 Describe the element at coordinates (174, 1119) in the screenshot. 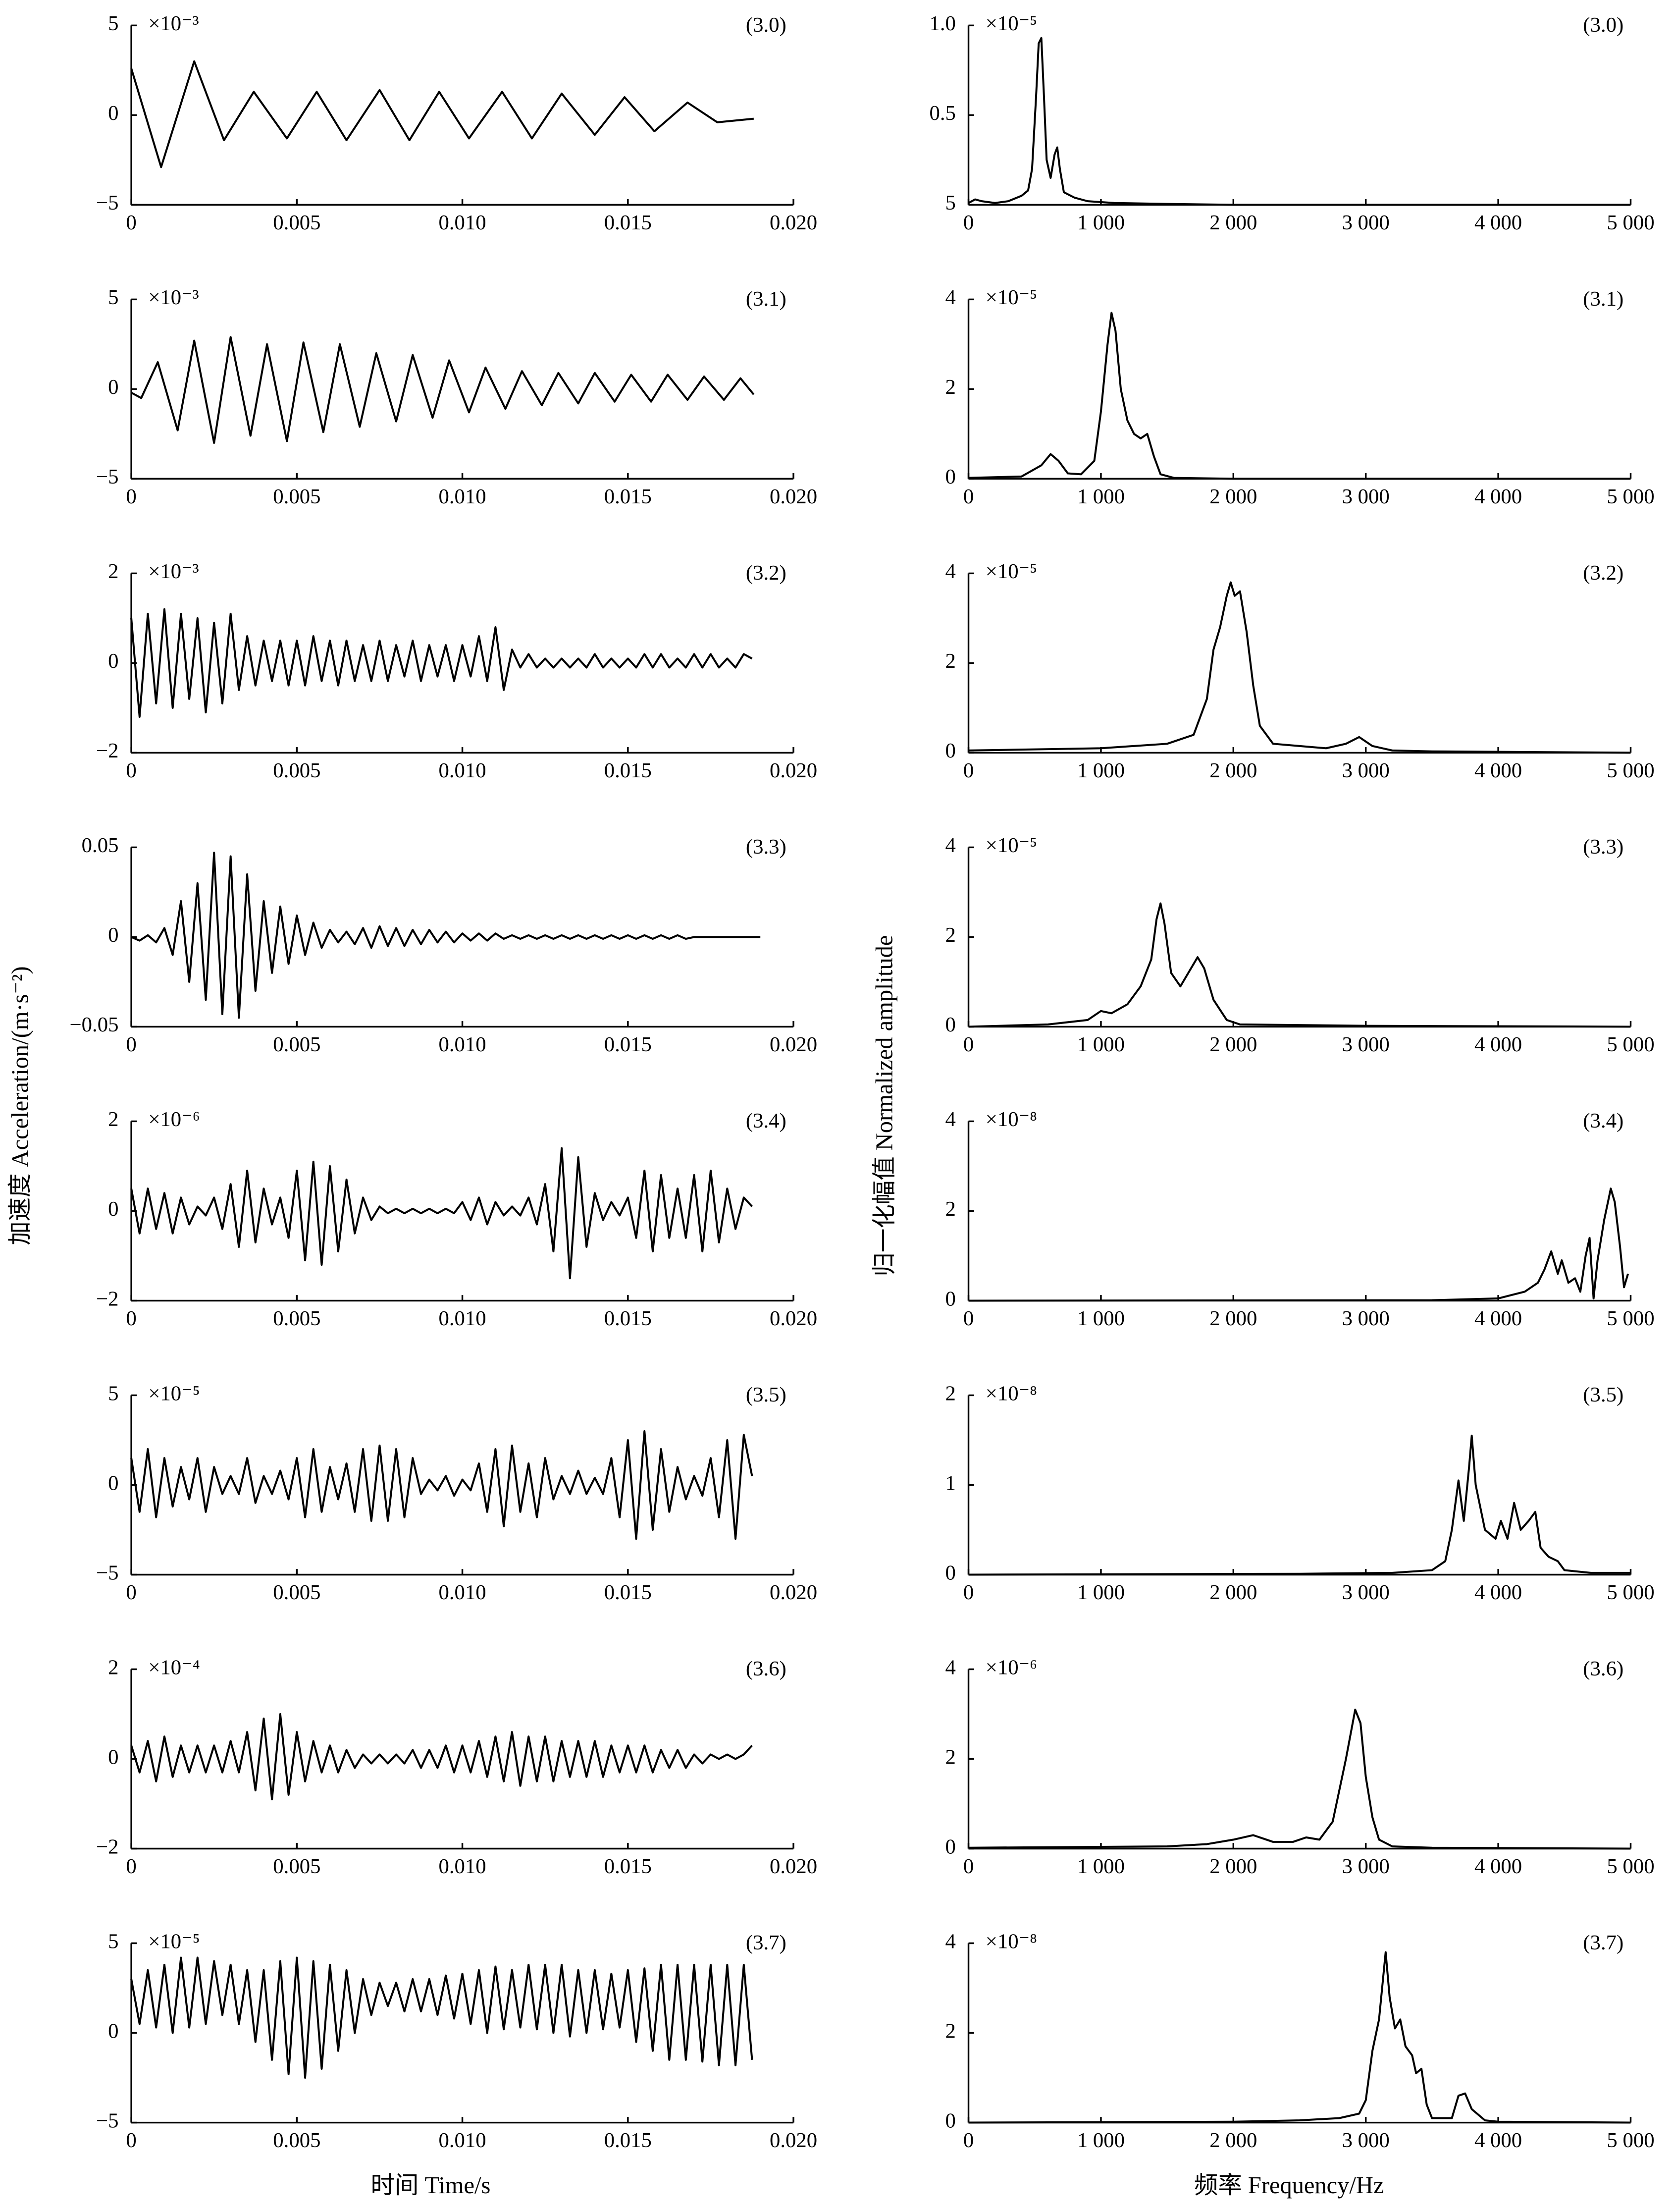

I see `multiplier: ×10⁻⁶` at that location.